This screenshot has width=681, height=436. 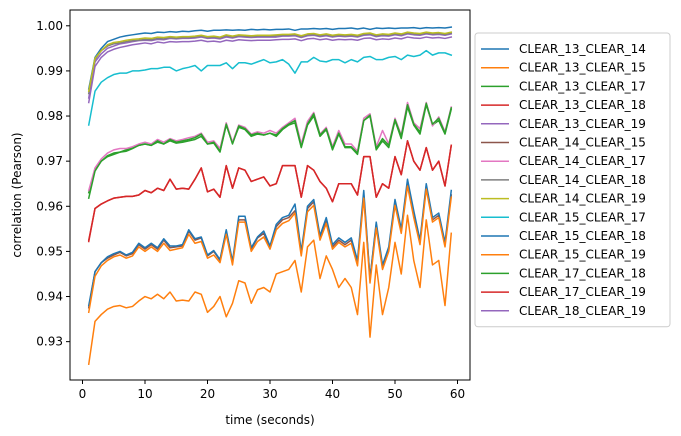 I want to click on y-tick-label: 0.95, so click(x=49, y=251).